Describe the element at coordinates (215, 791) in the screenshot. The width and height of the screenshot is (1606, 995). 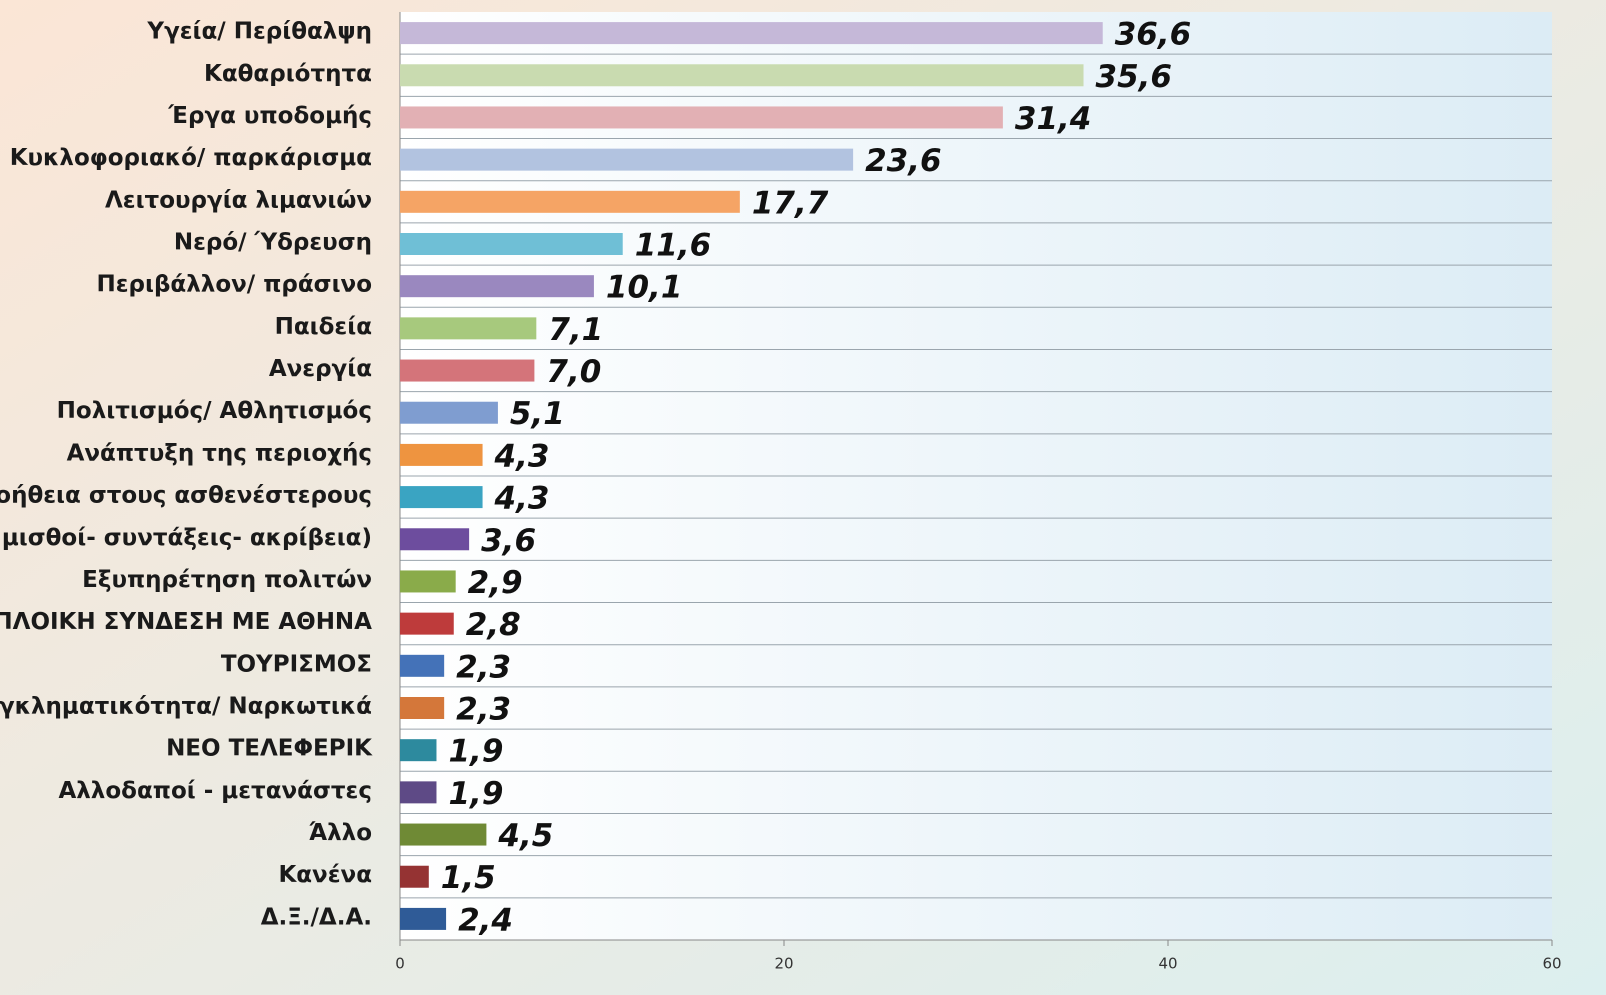
I see `category-label: Αλλοδαποί - μετανάστες` at that location.